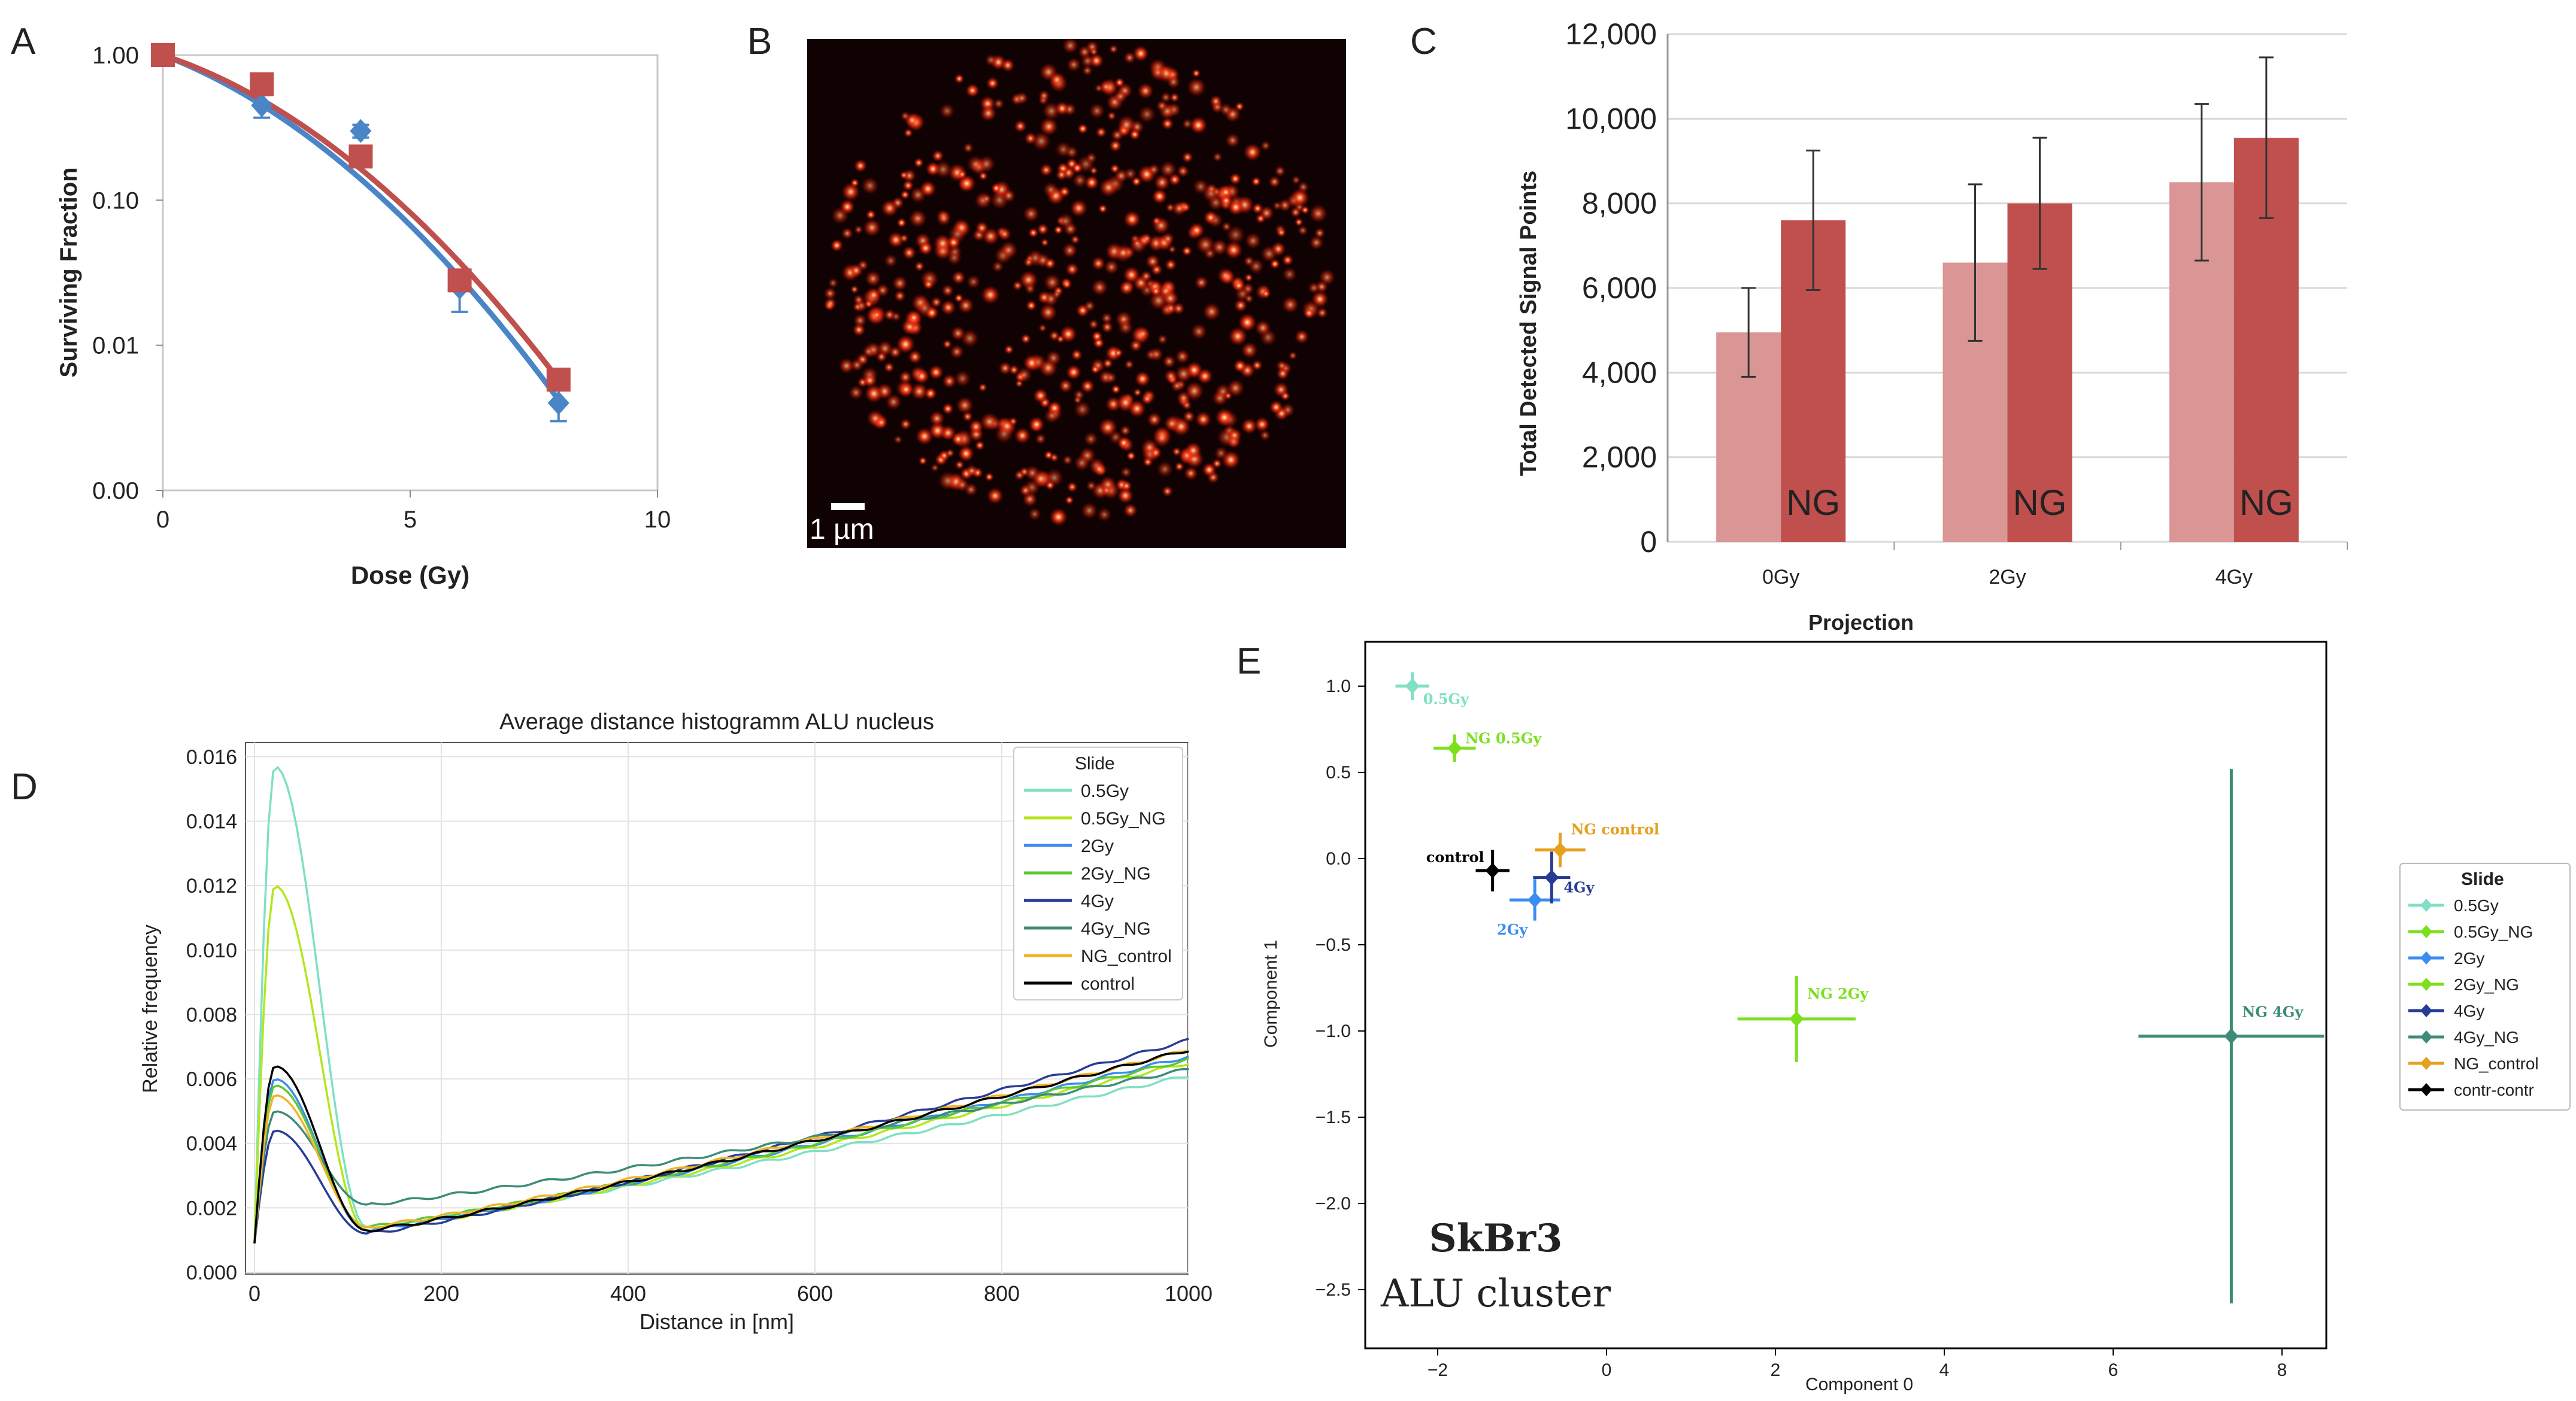  What do you see at coordinates (1338, 773) in the screenshot?
I see `e-ytick-label-1: 0.5` at bounding box center [1338, 773].